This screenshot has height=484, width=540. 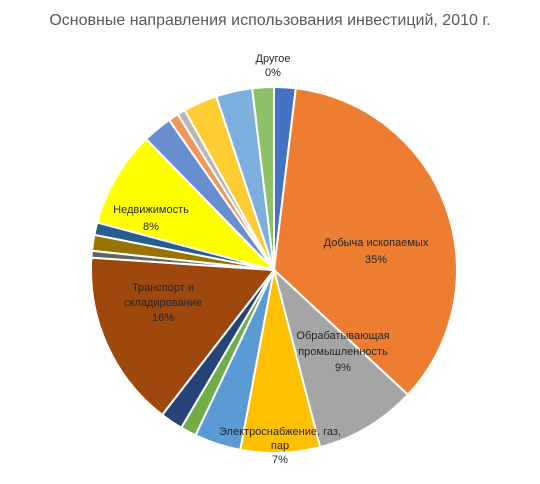 I want to click on slice-label: Электроснабжение, газ, пар 7%, so click(x=280, y=446).